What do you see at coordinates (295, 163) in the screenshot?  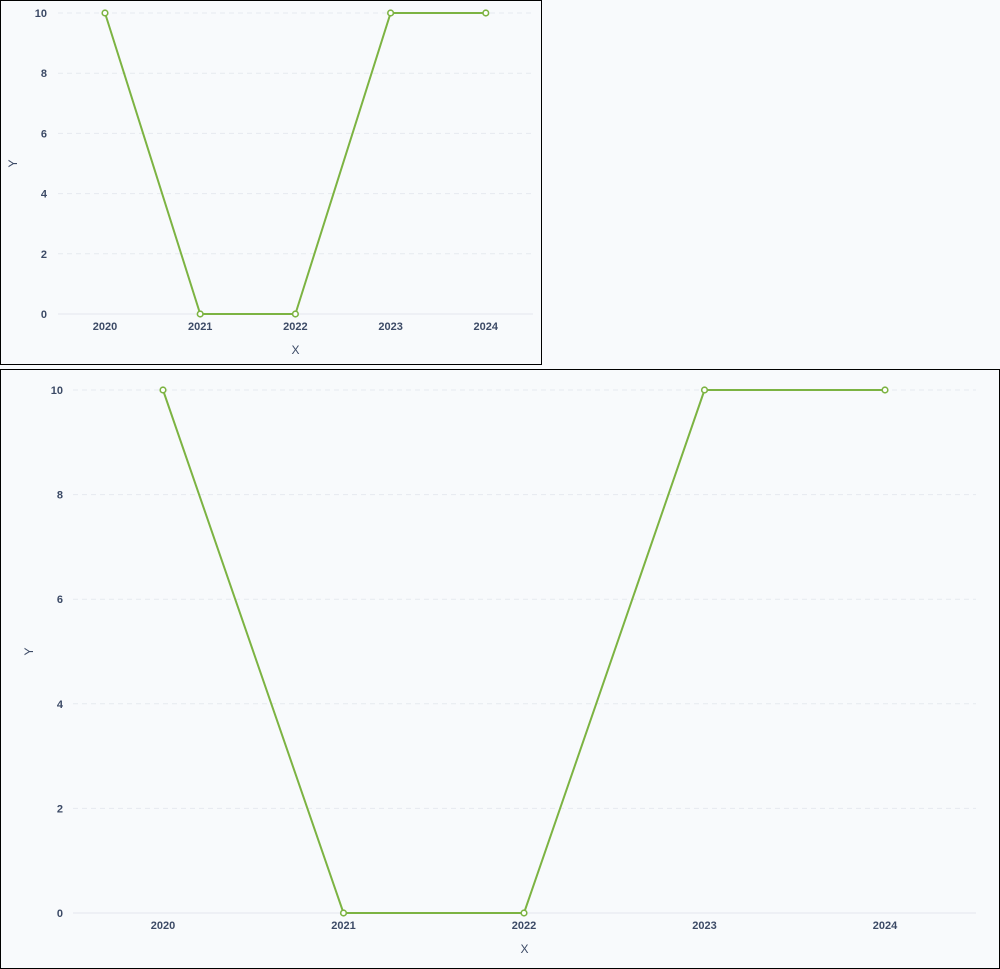 I see `series-line` at bounding box center [295, 163].